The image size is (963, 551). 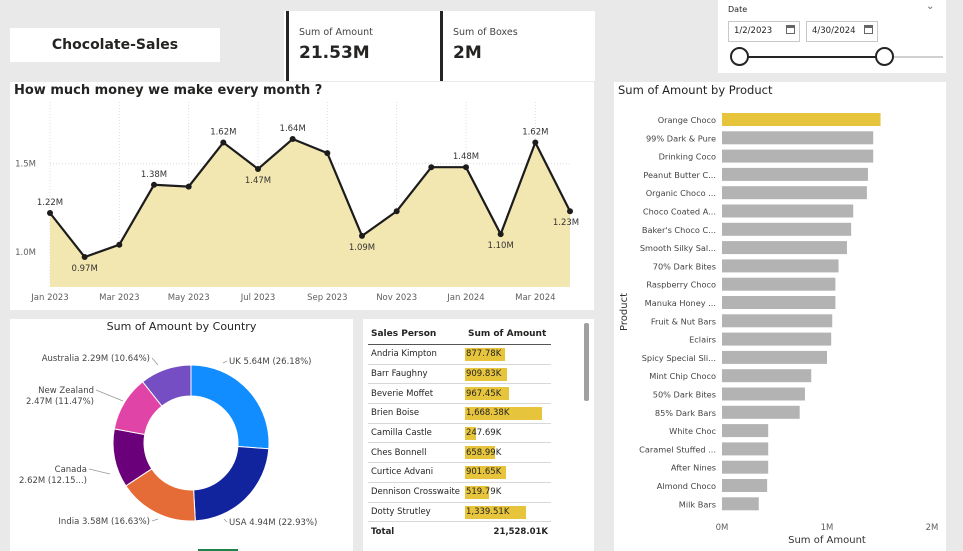 I want to click on page-tab-indicator, so click(x=218, y=550).